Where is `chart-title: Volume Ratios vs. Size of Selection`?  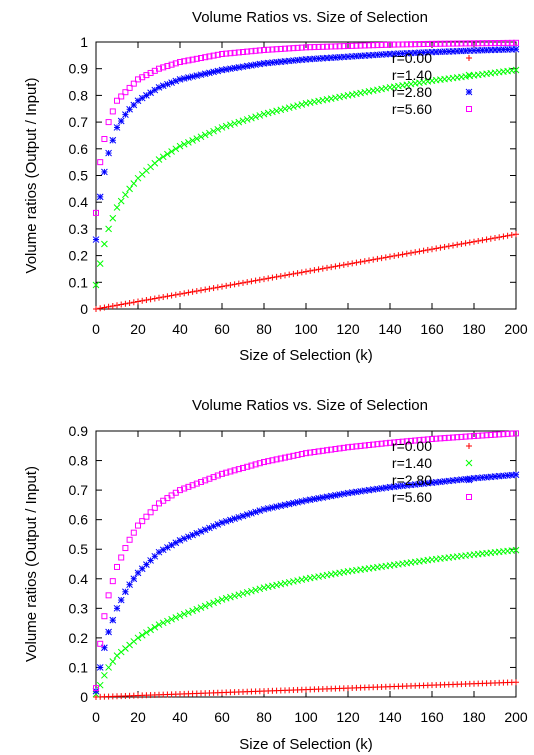 chart-title: Volume Ratios vs. Size of Selection is located at coordinates (310, 17).